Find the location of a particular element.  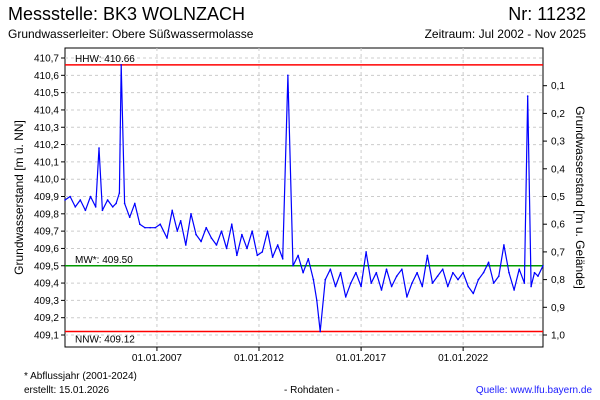

y-tick-label: 410,7 is located at coordinates (46, 59).